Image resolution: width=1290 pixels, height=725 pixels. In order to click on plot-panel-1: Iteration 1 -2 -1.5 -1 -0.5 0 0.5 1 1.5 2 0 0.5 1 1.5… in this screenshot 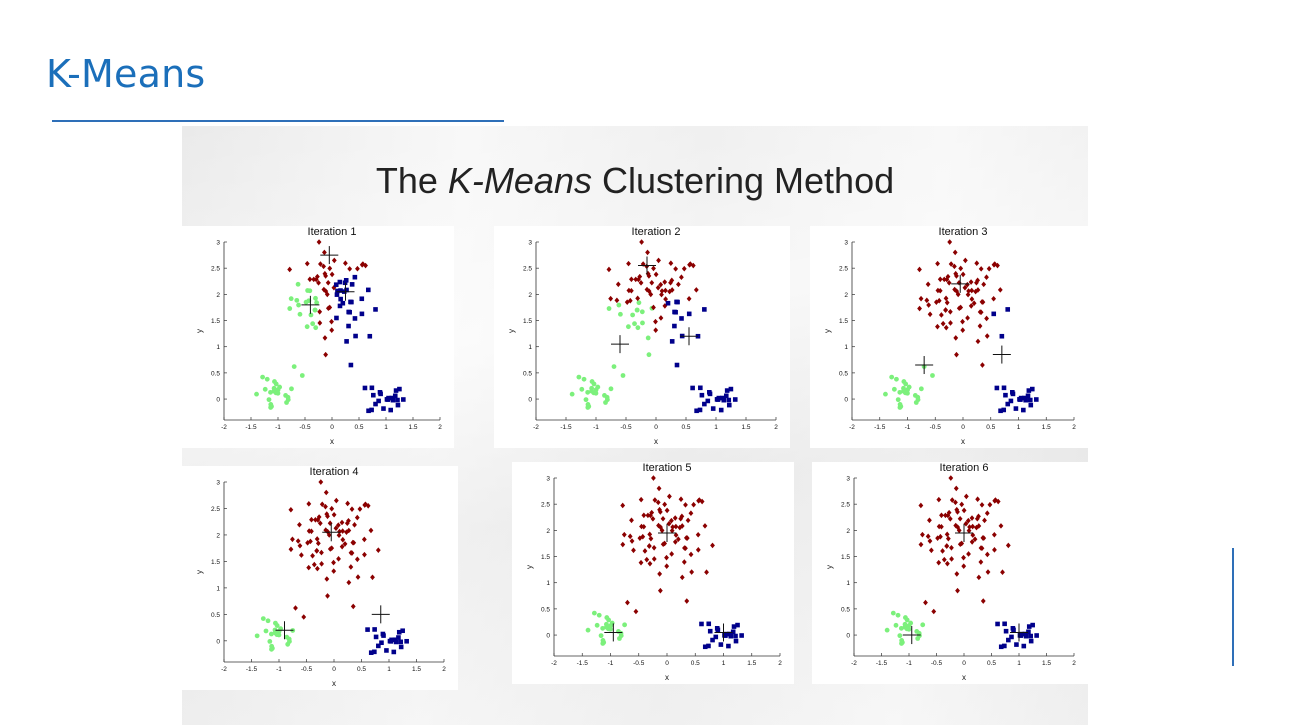, I will do `click(318, 337)`.